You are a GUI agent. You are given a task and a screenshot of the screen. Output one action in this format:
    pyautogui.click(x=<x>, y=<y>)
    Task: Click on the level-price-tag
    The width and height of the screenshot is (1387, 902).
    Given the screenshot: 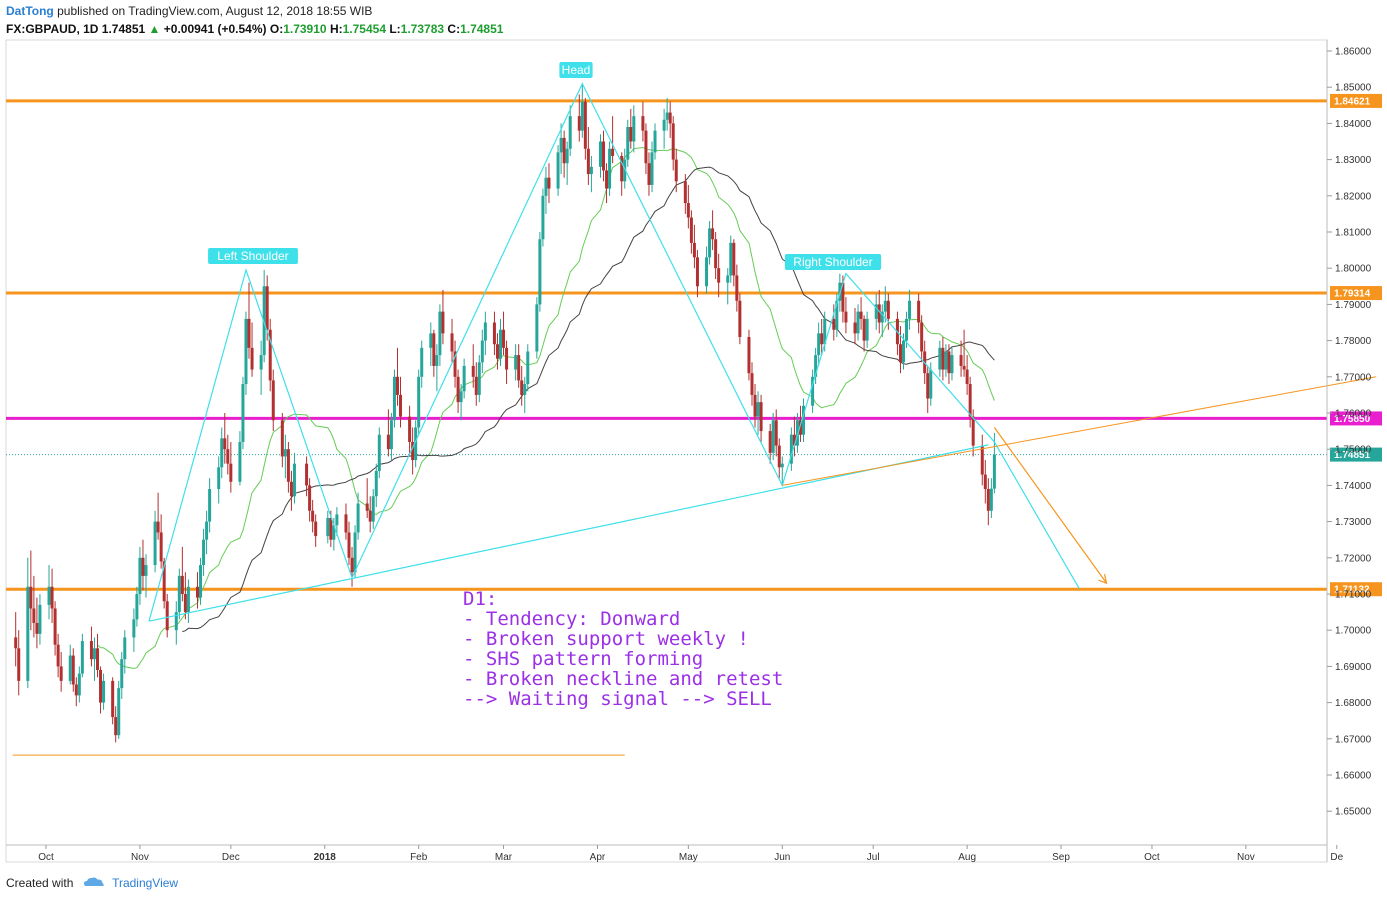 What is the action you would take?
    pyautogui.click(x=1356, y=418)
    